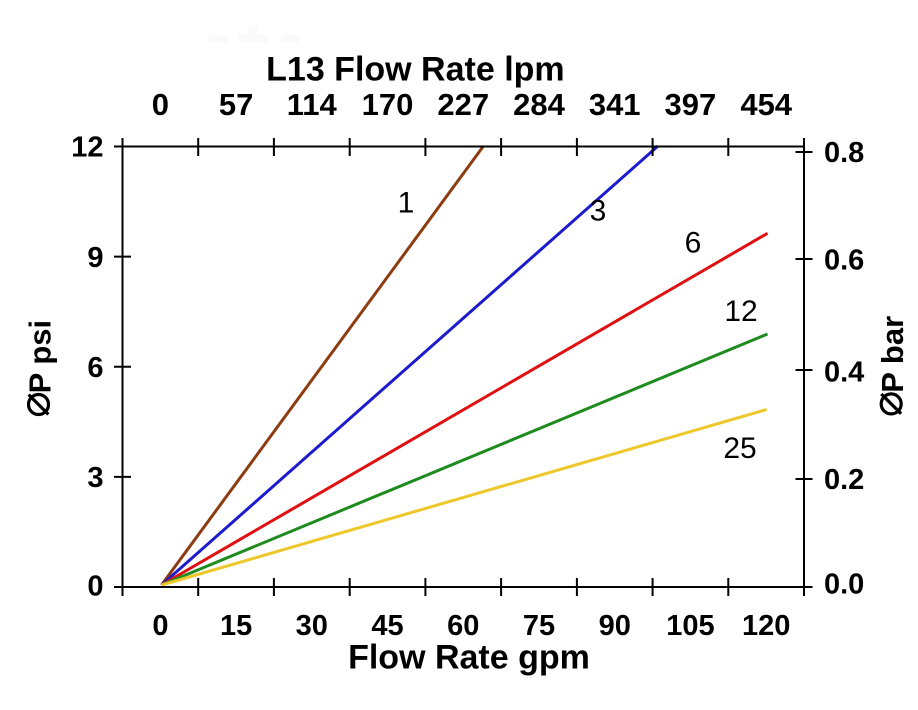  I want to click on svg-text: 0.8, so click(844, 153).